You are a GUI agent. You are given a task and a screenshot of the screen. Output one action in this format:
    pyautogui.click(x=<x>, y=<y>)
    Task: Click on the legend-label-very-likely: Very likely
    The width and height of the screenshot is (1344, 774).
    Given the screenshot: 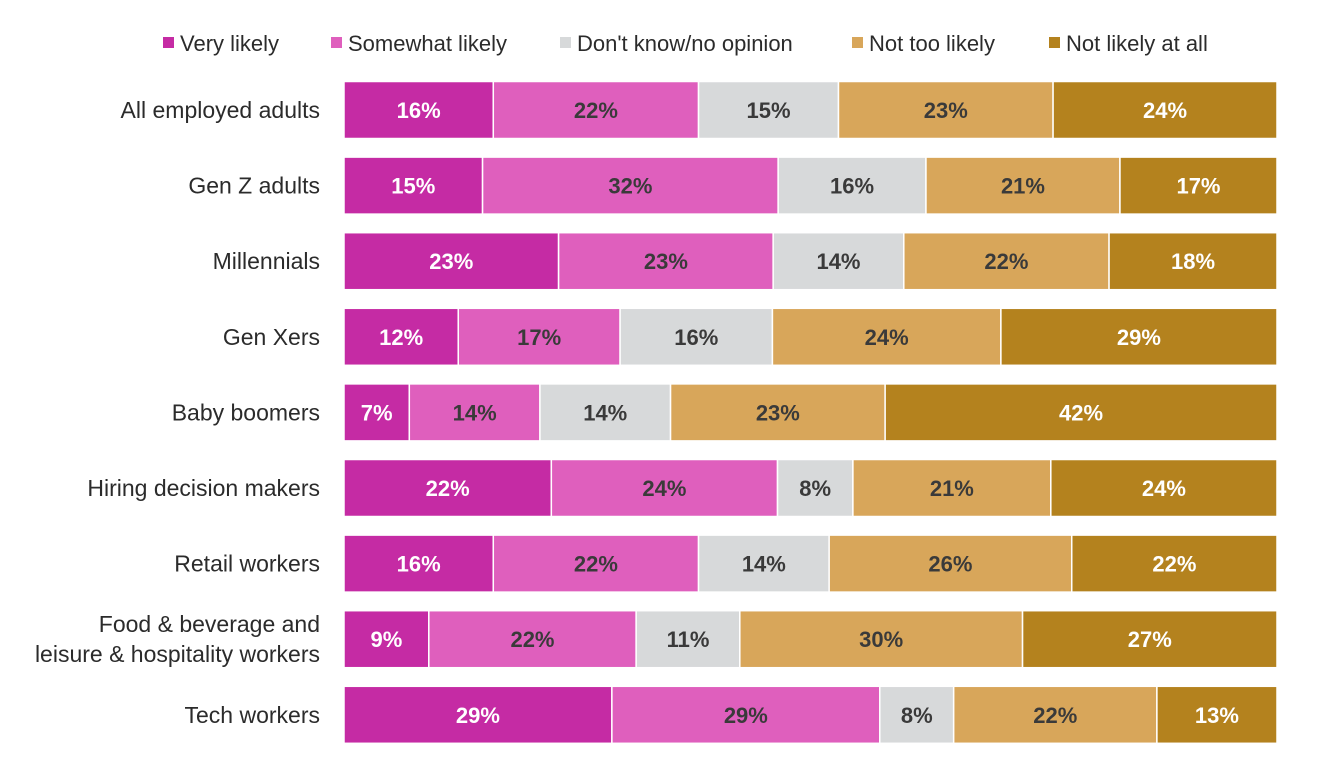 What is the action you would take?
    pyautogui.click(x=229, y=43)
    